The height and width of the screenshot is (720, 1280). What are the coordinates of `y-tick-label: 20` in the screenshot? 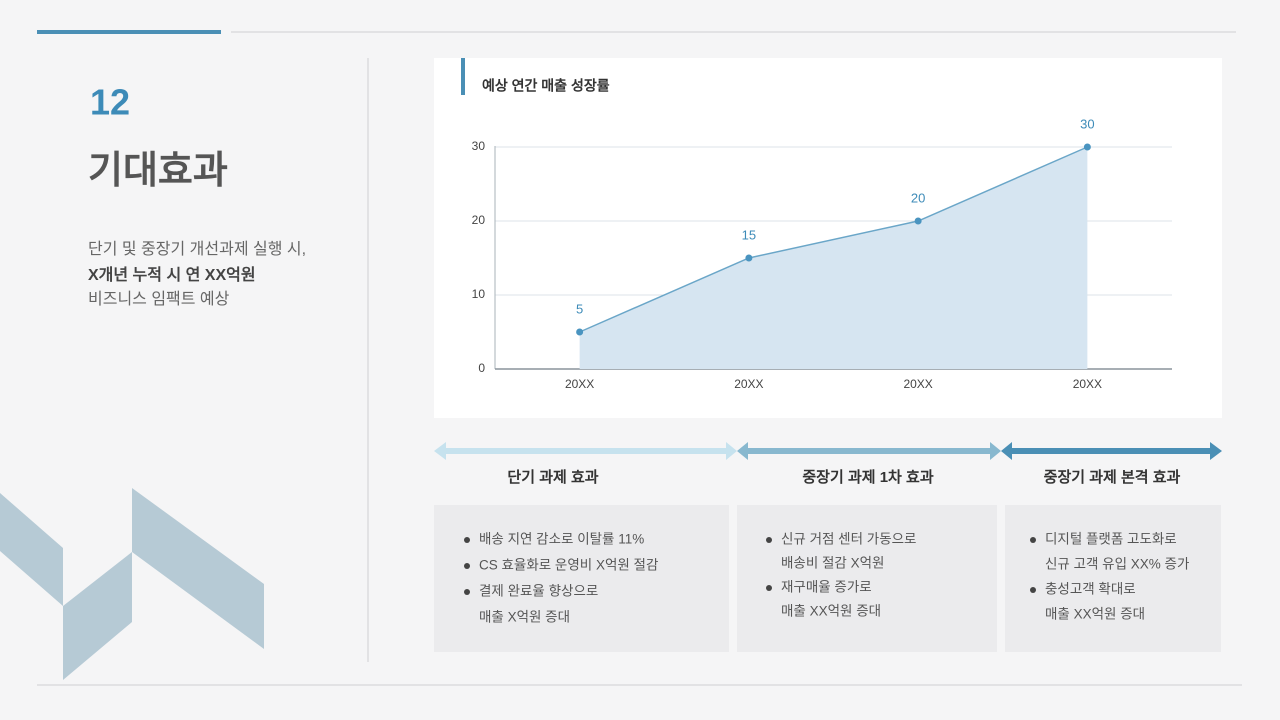 It's located at (479, 220).